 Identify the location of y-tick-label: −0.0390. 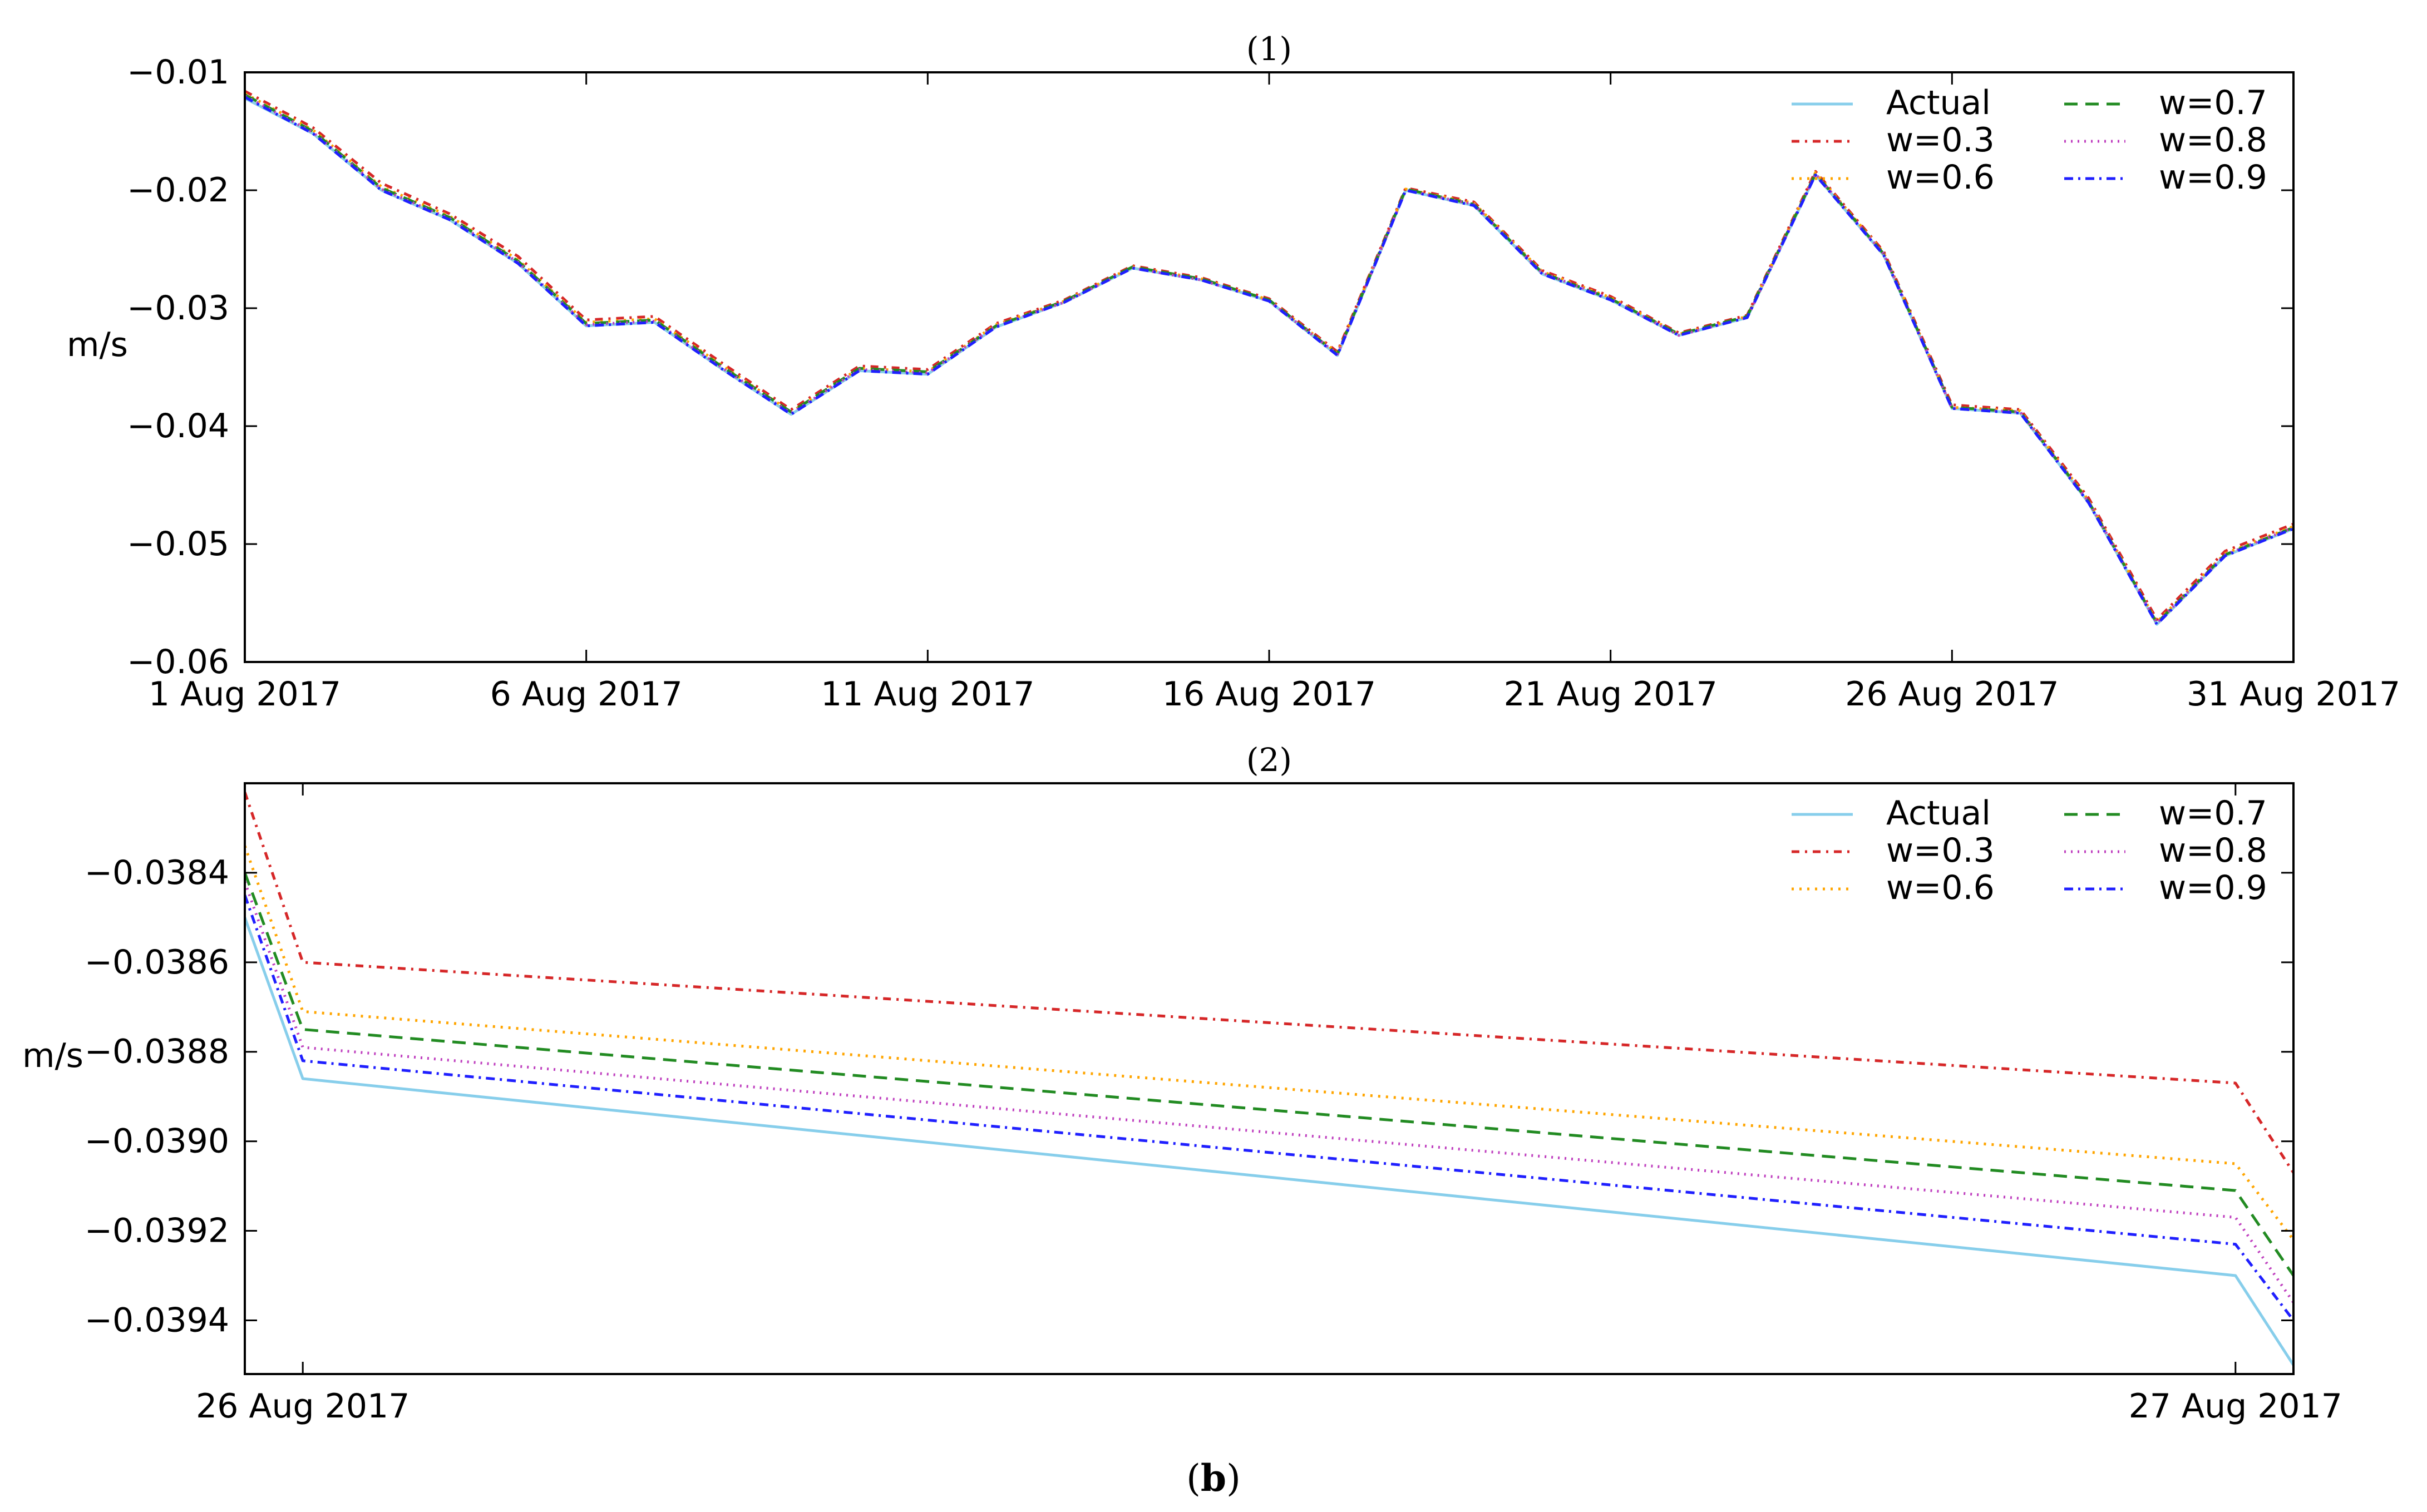
(157, 1141).